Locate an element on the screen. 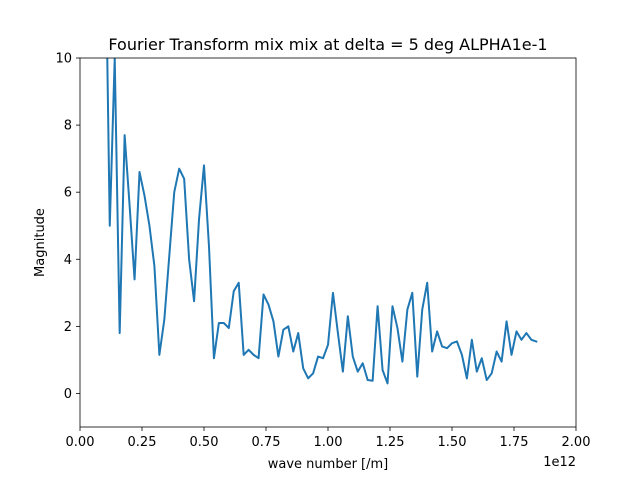 Image resolution: width=640 pixels, height=480 pixels. y-tick-label: 0 is located at coordinates (68, 394).